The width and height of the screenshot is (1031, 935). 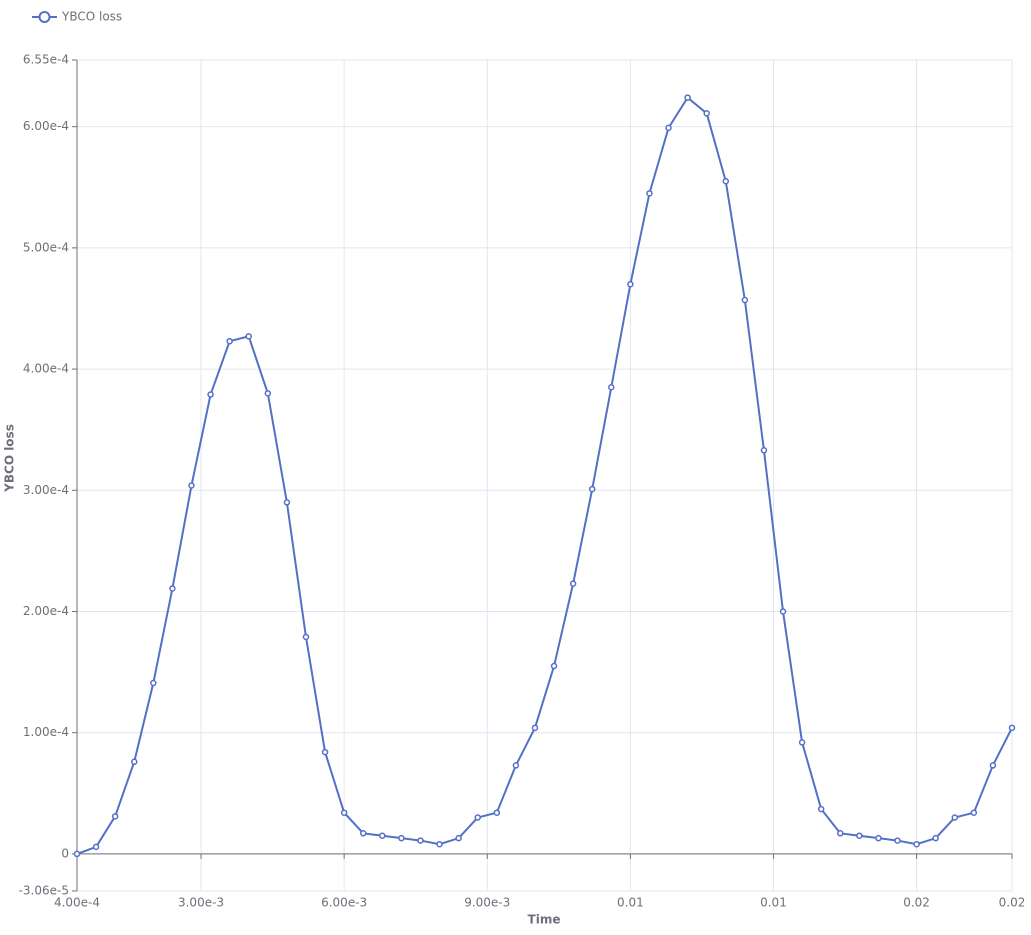 What do you see at coordinates (46, 732) in the screenshot?
I see `y-tick-label: 1.00e-4` at bounding box center [46, 732].